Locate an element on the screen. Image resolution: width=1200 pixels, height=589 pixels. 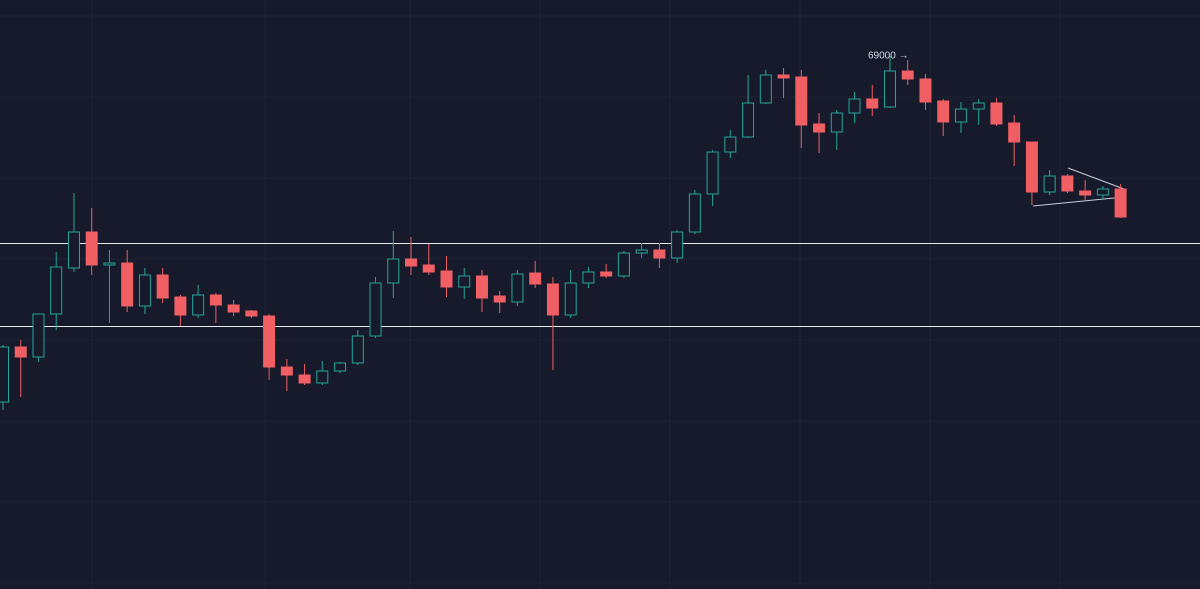
triangle-drawing is located at coordinates (1078, 187).